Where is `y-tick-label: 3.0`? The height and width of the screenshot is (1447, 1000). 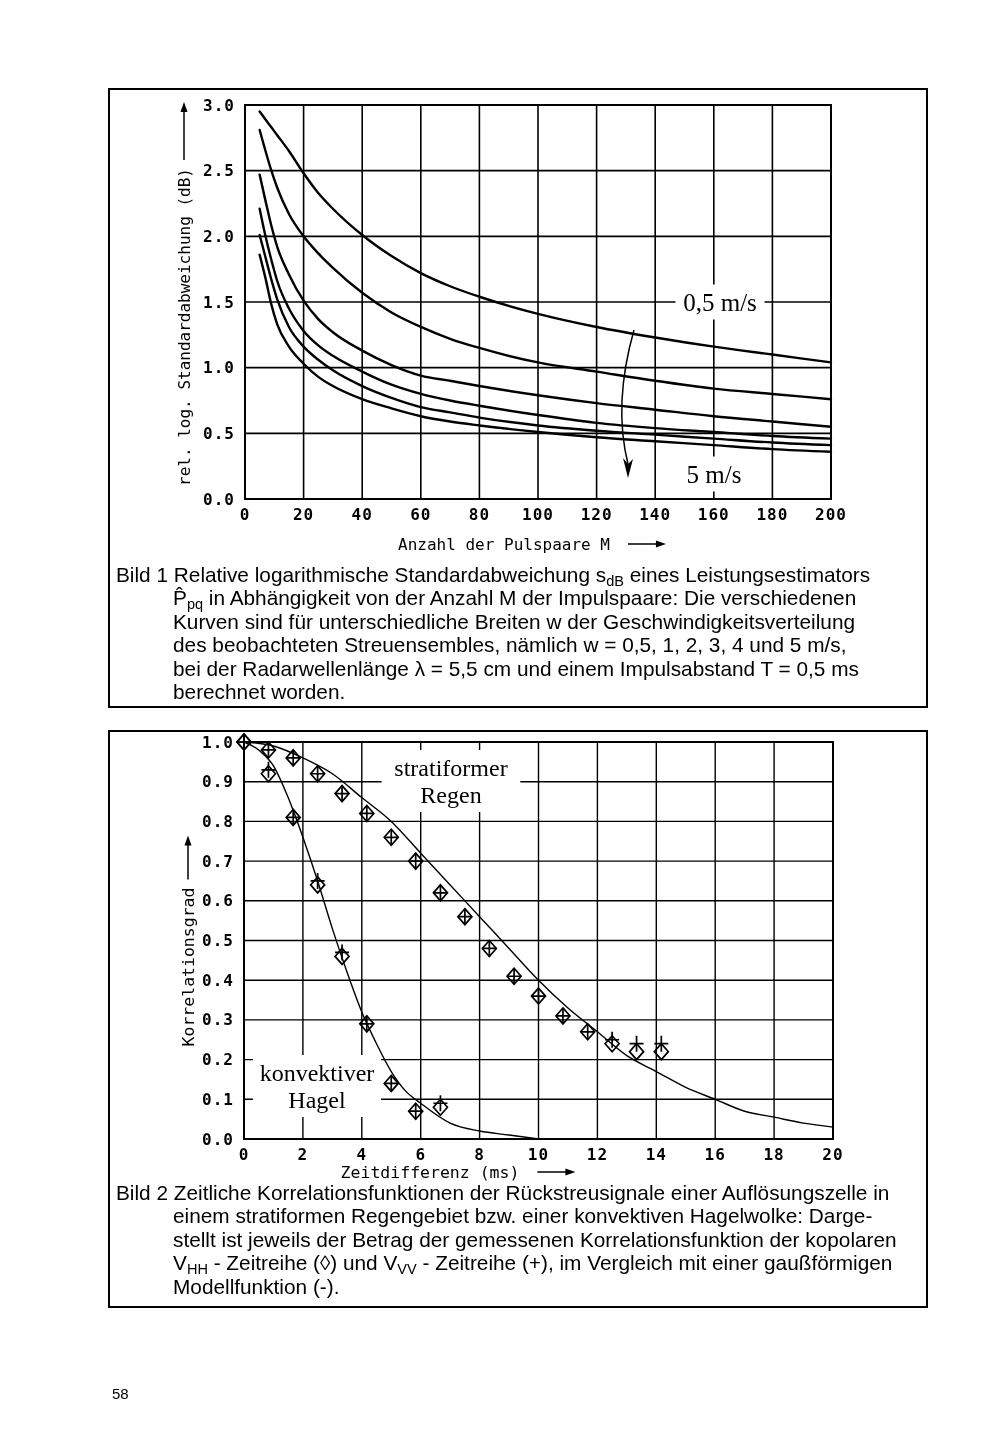 y-tick-label: 3.0 is located at coordinates (219, 105).